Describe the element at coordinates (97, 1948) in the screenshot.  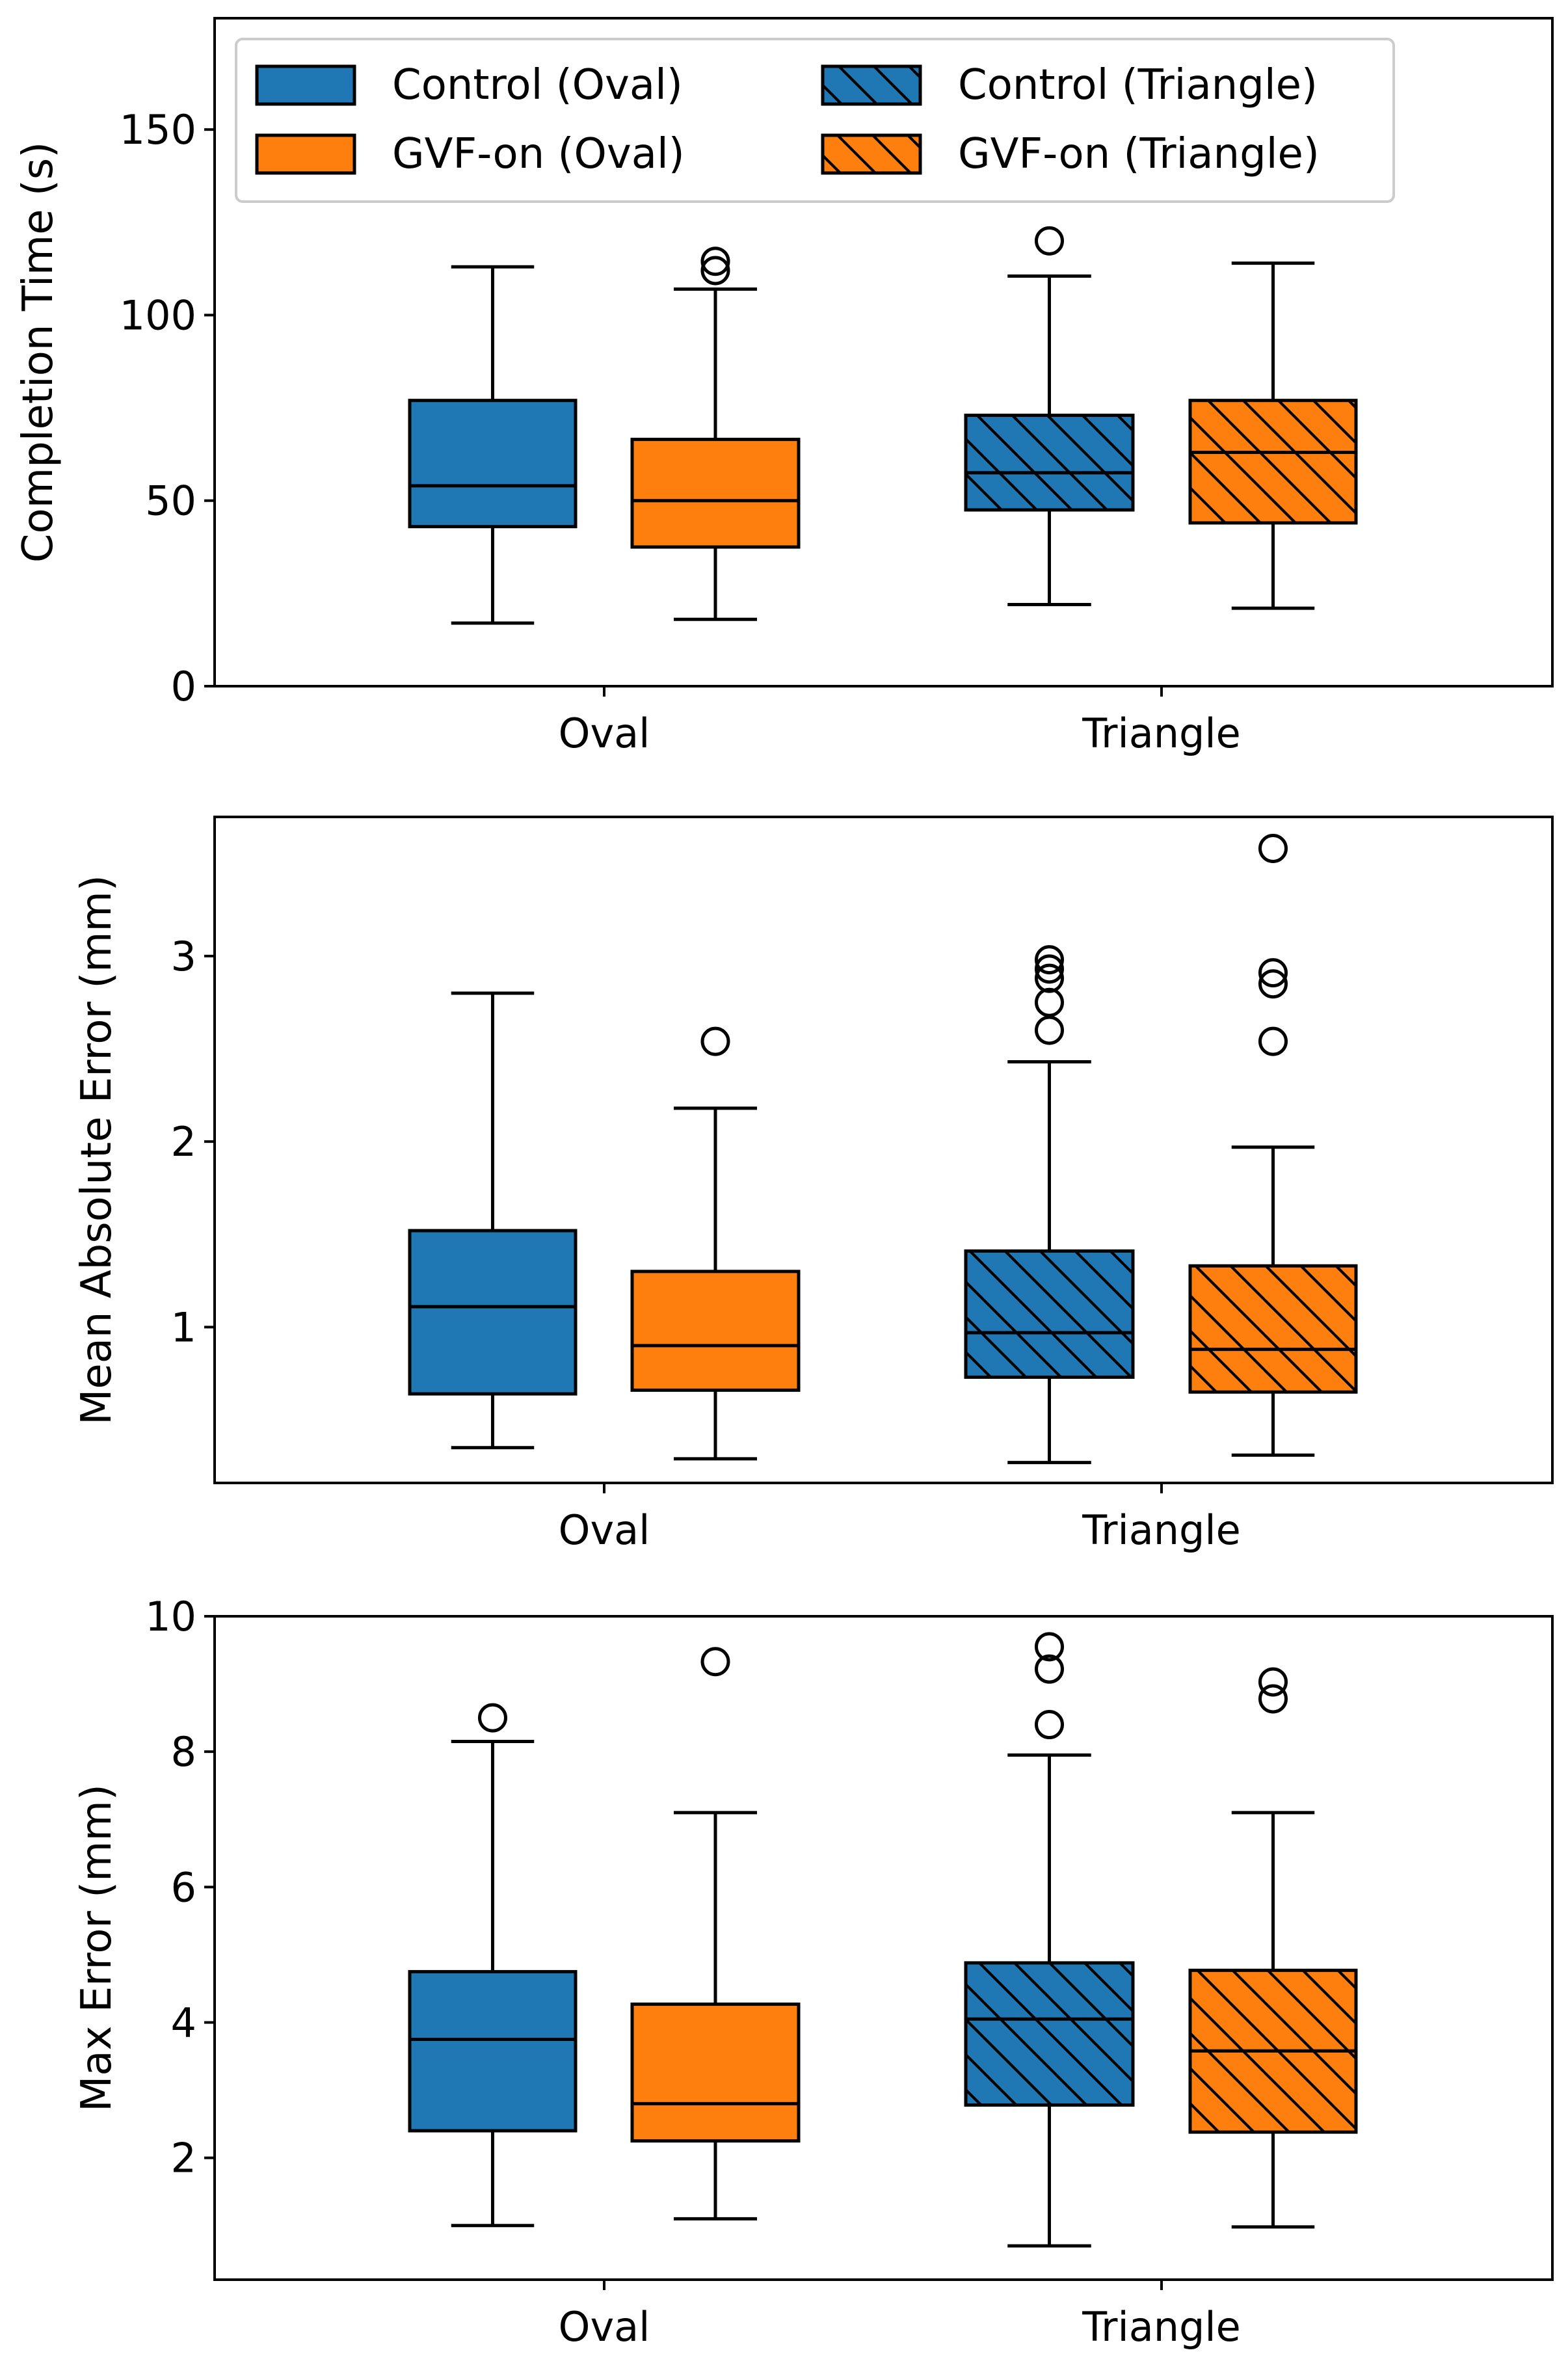
I see `y-axis-label: Max Error (mm)` at that location.